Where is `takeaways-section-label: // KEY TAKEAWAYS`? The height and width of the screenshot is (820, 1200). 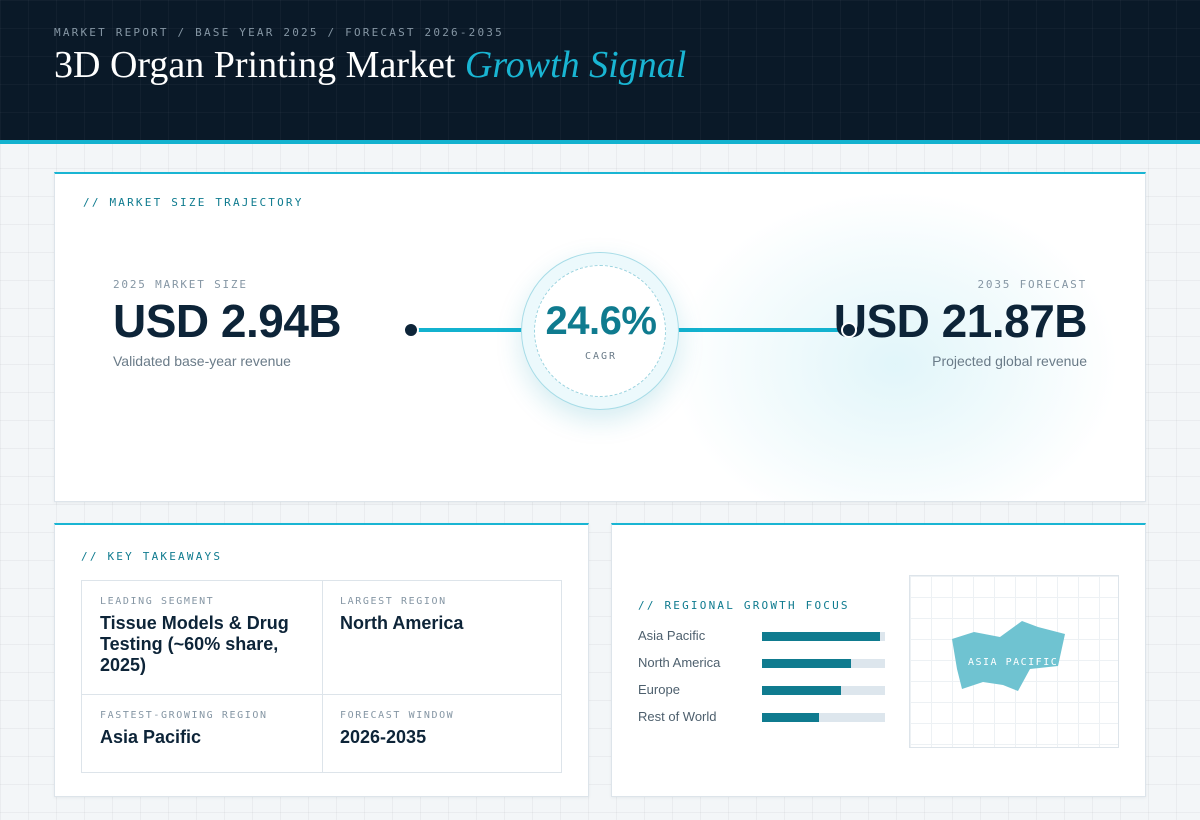
takeaways-section-label: // KEY TAKEAWAYS is located at coordinates (152, 556).